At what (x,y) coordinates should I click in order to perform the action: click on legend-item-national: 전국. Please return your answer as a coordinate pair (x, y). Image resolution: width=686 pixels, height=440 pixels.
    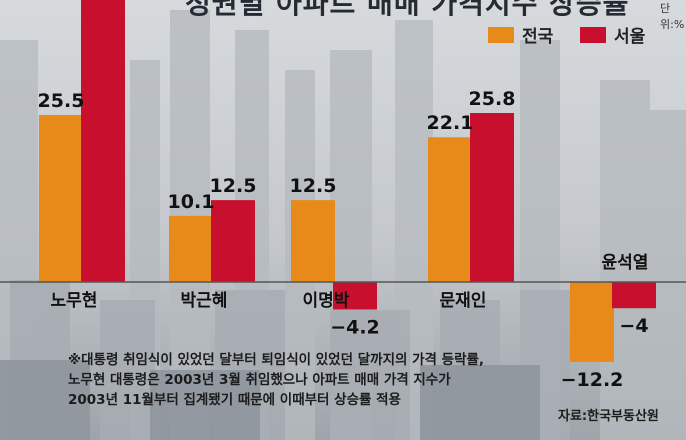
    Looking at the image, I should click on (520, 34).